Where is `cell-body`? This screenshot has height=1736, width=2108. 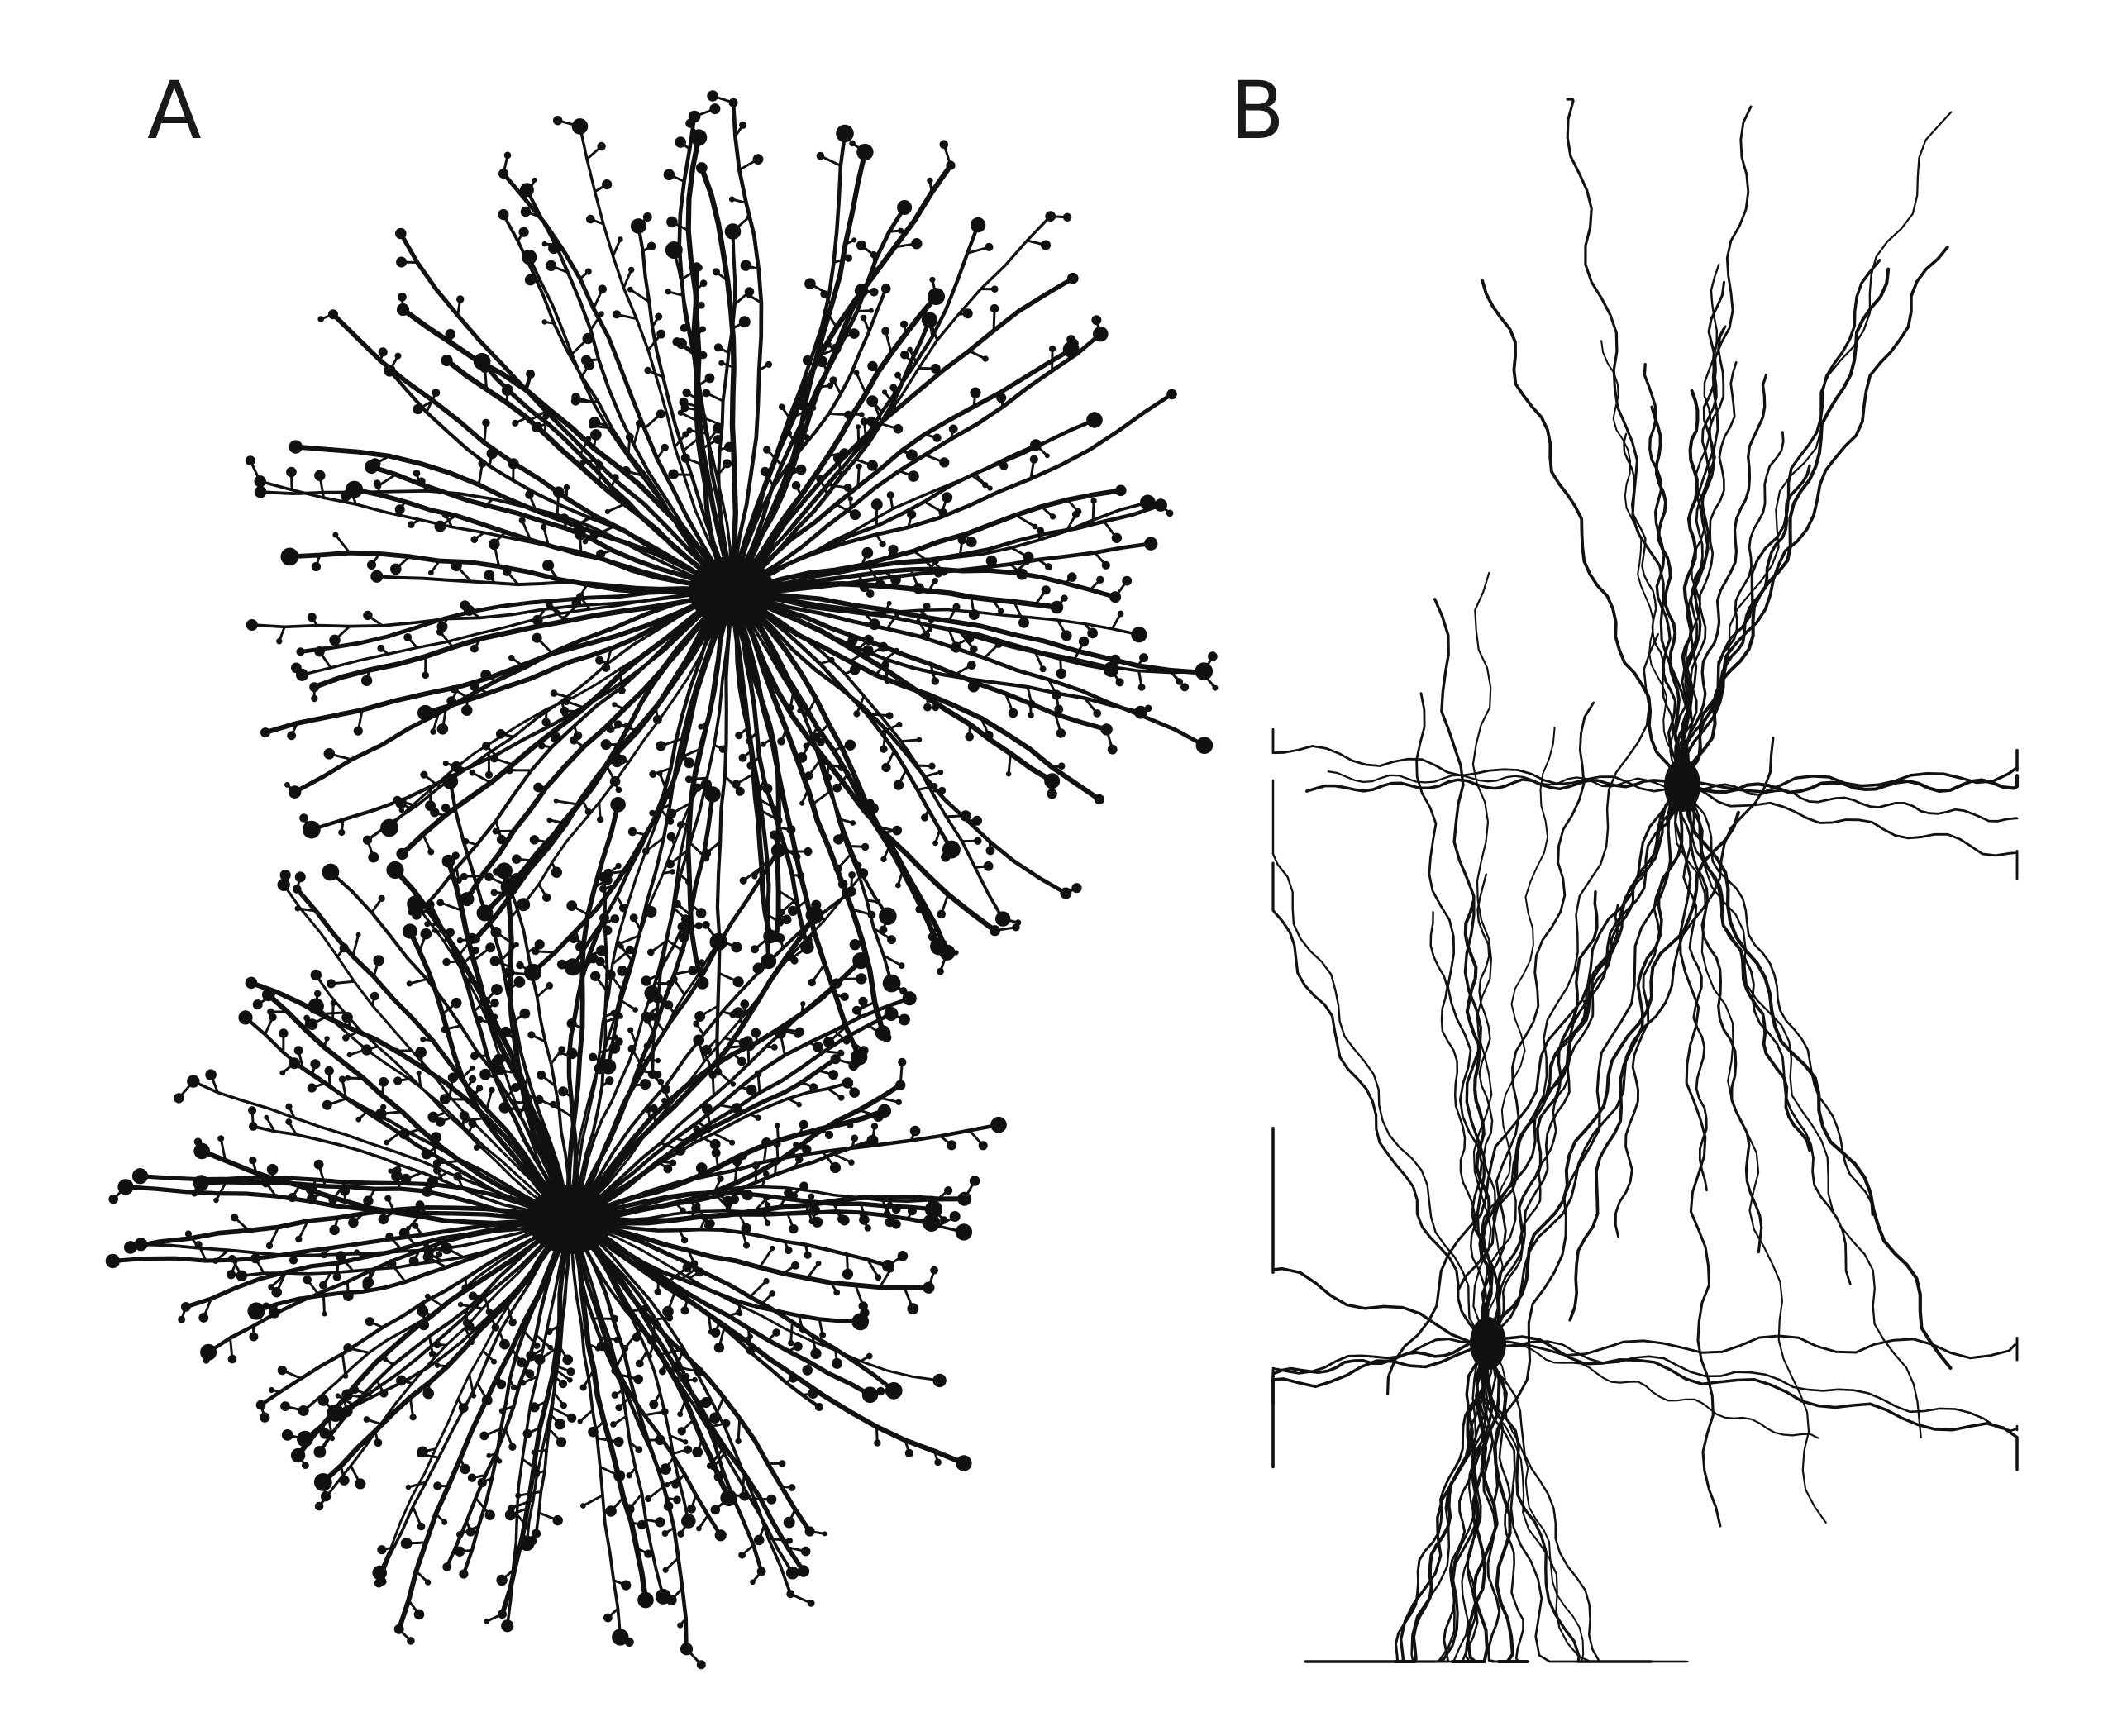 cell-body is located at coordinates (1488, 1343).